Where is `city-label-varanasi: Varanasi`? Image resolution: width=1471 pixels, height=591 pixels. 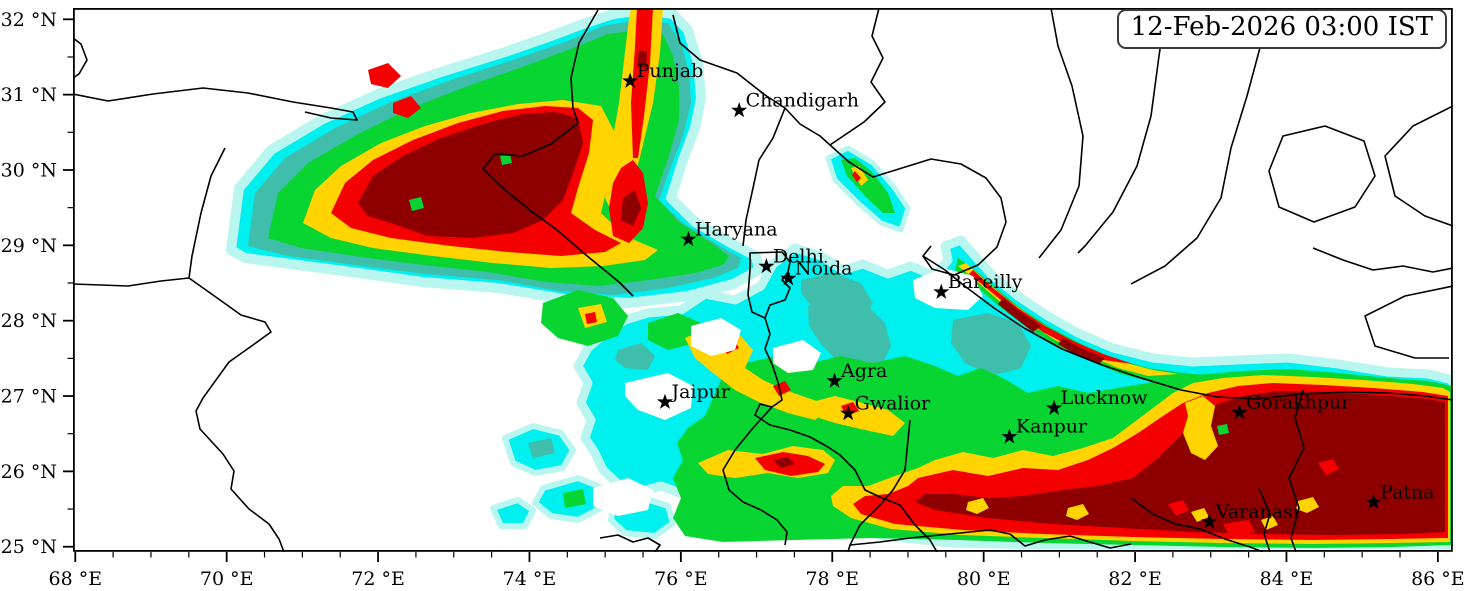 city-label-varanasi: Varanasi is located at coordinates (1257, 512).